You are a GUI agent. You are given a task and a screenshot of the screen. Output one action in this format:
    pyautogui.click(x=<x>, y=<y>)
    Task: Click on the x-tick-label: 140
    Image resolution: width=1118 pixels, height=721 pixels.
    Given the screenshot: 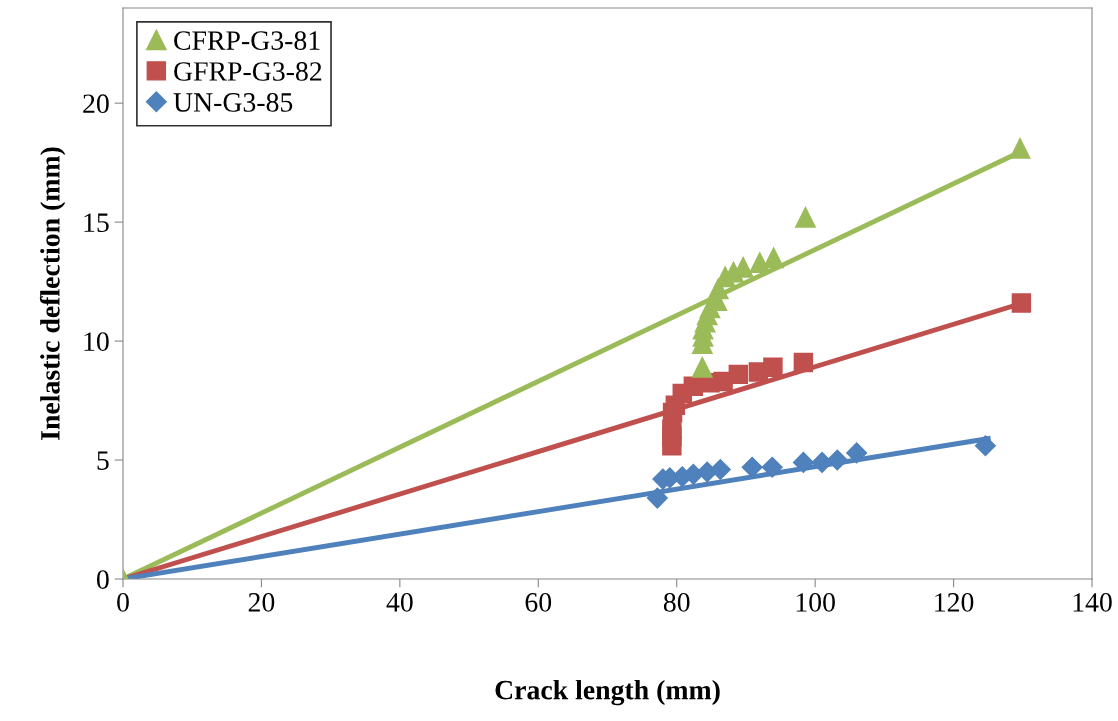 What is the action you would take?
    pyautogui.click(x=1092, y=602)
    